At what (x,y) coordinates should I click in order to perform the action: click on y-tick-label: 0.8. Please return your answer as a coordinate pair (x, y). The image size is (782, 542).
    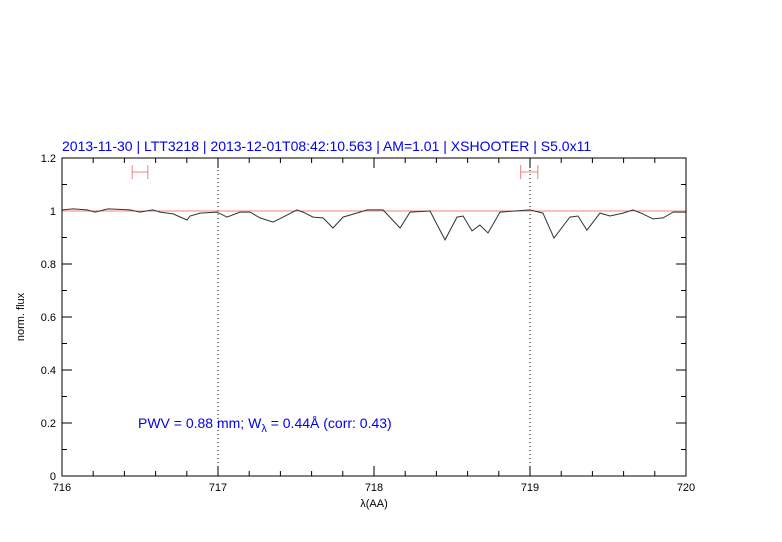
    Looking at the image, I should click on (48, 265).